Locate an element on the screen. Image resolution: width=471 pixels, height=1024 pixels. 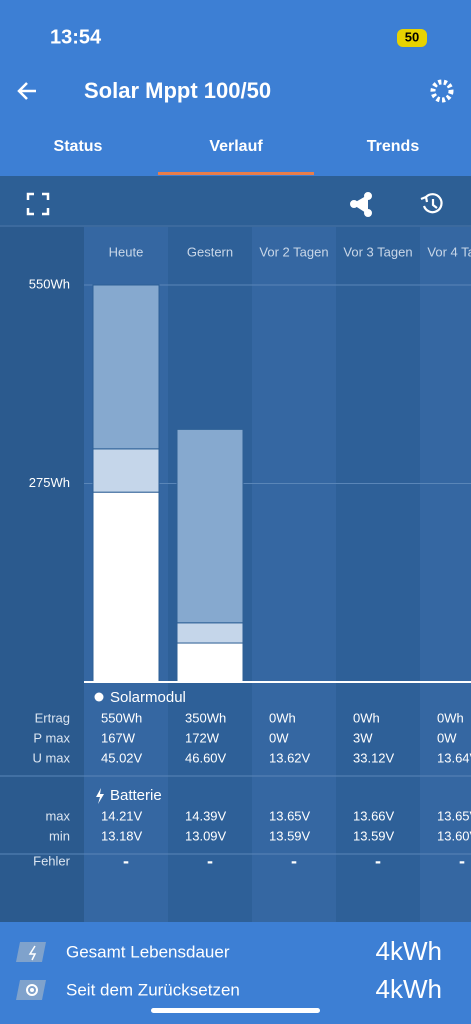
y-tick-label: 275Wh is located at coordinates (49, 482).